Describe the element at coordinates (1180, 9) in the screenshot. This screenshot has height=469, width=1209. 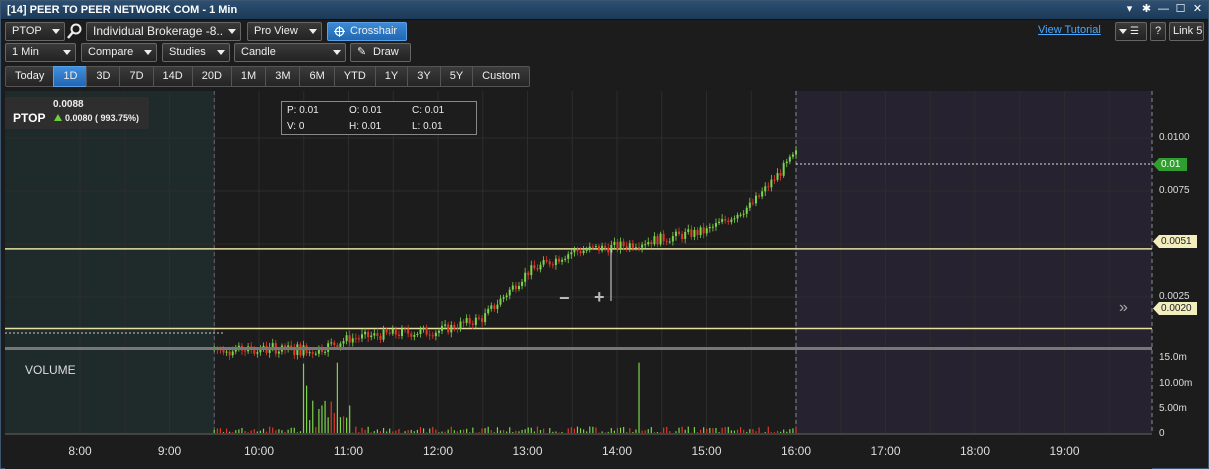
I see `maximize-icon: ☐` at that location.